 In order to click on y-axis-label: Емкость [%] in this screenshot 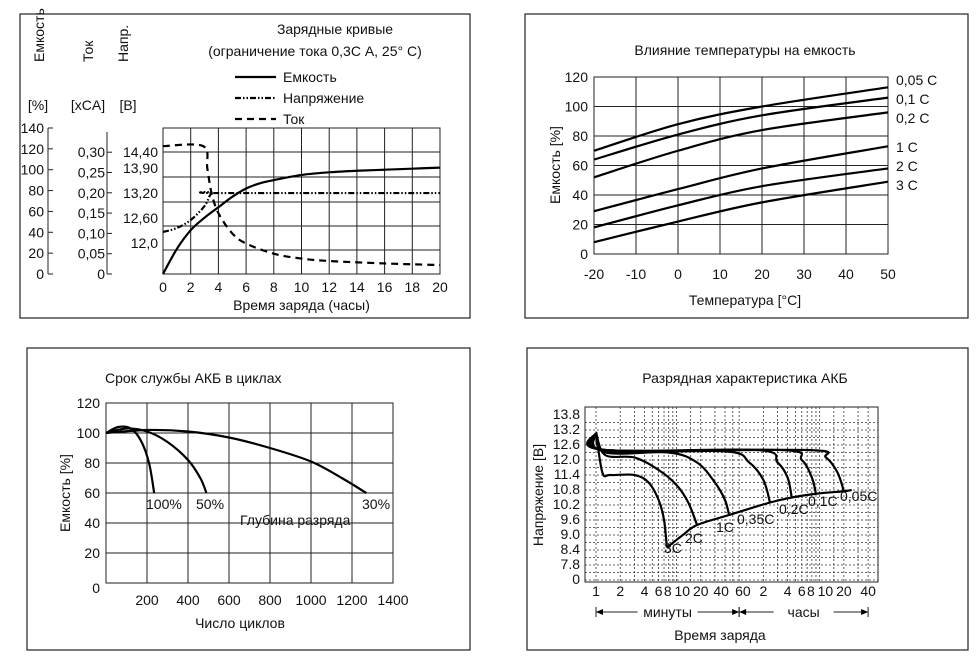, I will do `click(65, 493)`.